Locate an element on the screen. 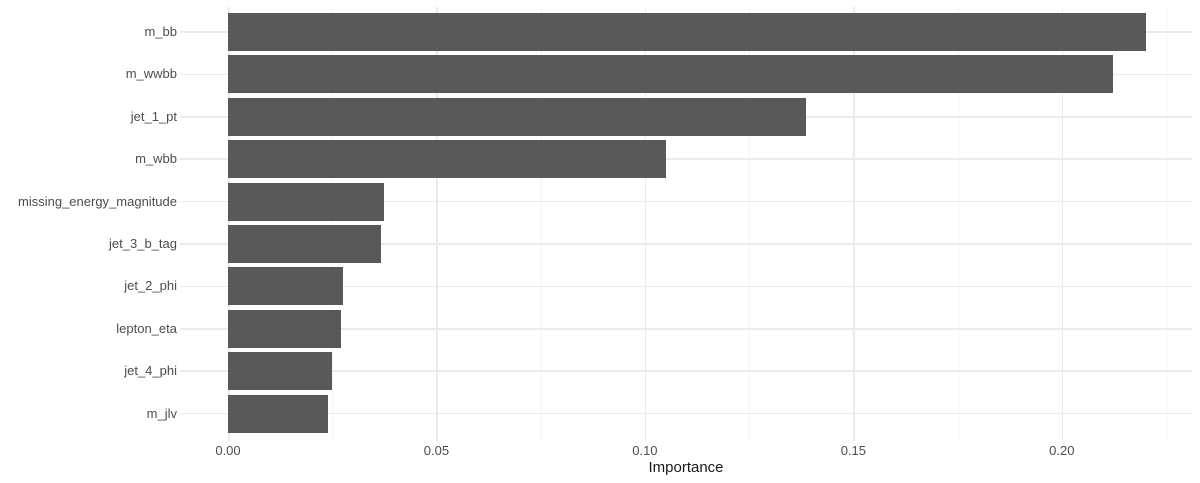 This screenshot has height=483, width=1200. y-axis-label: m_wwbb is located at coordinates (151, 74).